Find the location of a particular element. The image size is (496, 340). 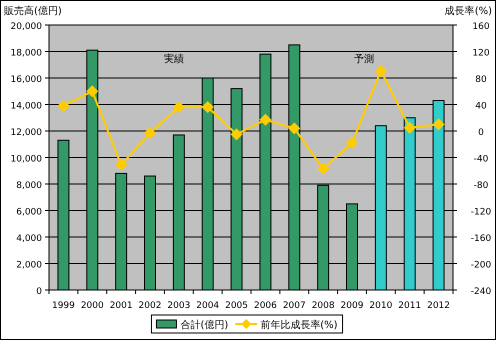

x-tick-label: 2011 is located at coordinates (410, 306).